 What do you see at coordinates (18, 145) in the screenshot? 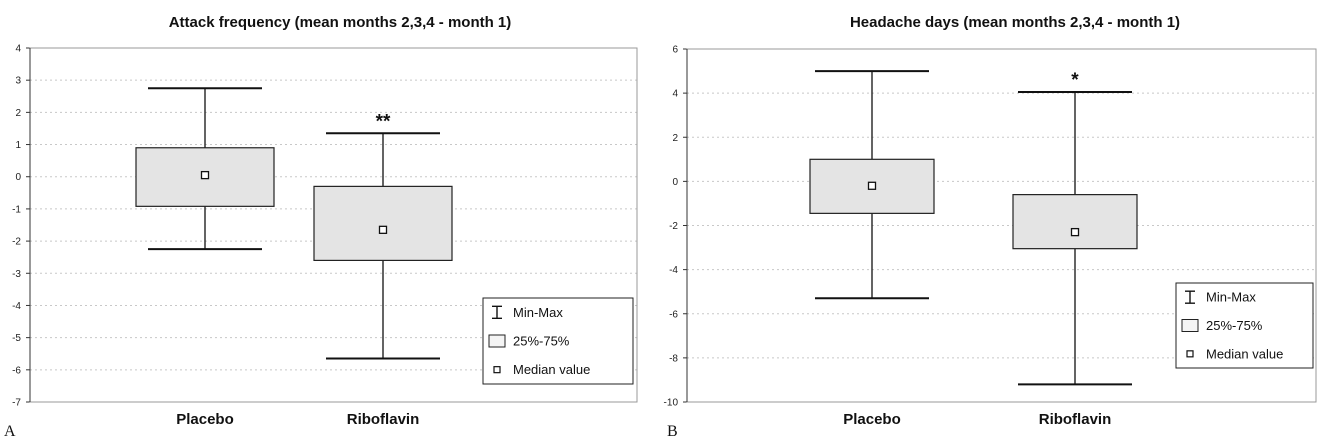
I see `y-tick-label: 1` at bounding box center [18, 145].